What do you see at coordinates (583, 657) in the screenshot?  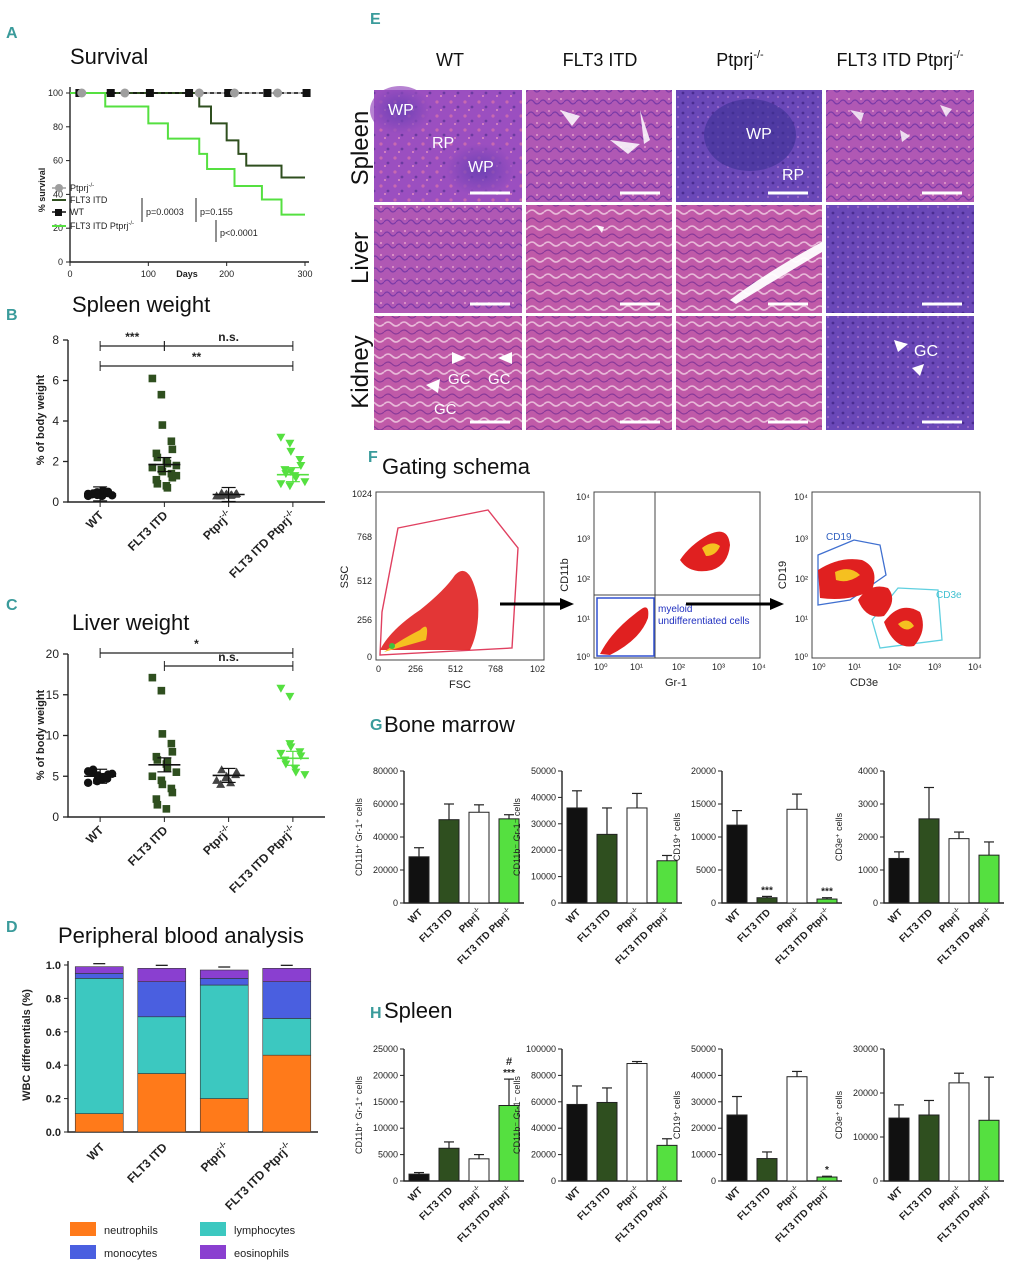 I see `flow2-ytick-0: 10⁰` at bounding box center [583, 657].